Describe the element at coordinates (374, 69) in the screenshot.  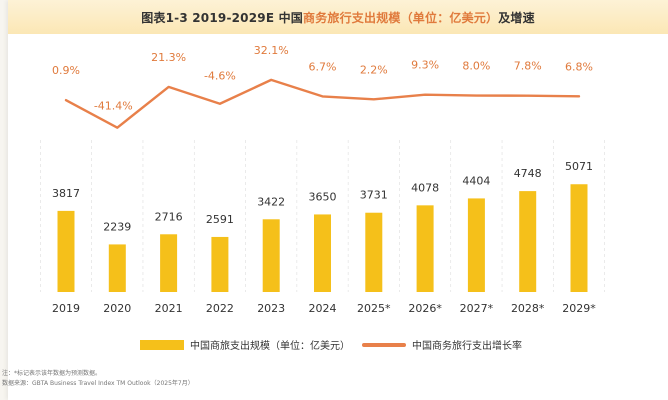
I see `growth-rate-label: 2.2%` at that location.